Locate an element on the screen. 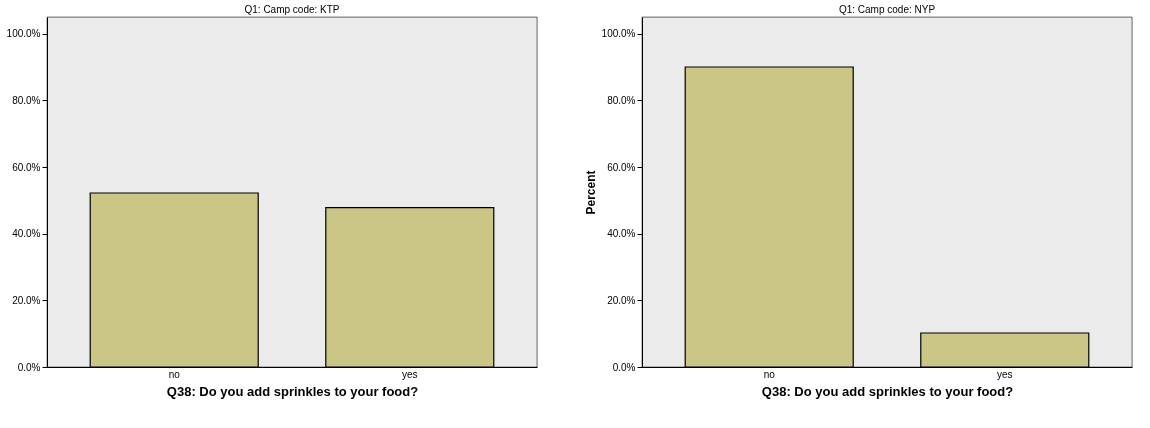 Image resolution: width=1150 pixels, height=428 pixels. chart-title: Q1: Camp code: KTP is located at coordinates (292, 9).